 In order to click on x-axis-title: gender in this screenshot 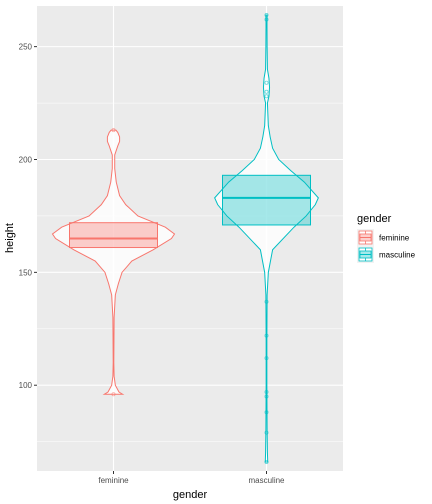, I will do `click(190, 495)`.